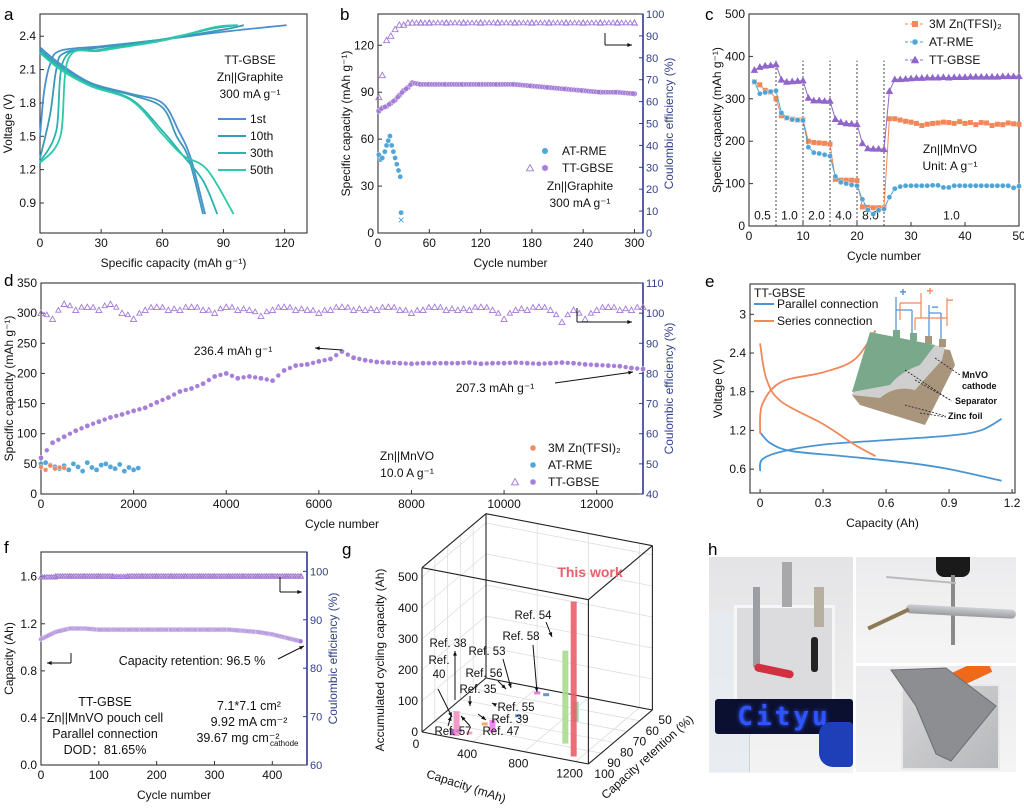 The width and height of the screenshot is (1024, 809). Describe the element at coordinates (261, 136) in the screenshot. I see `legend-label: 10th` at that location.